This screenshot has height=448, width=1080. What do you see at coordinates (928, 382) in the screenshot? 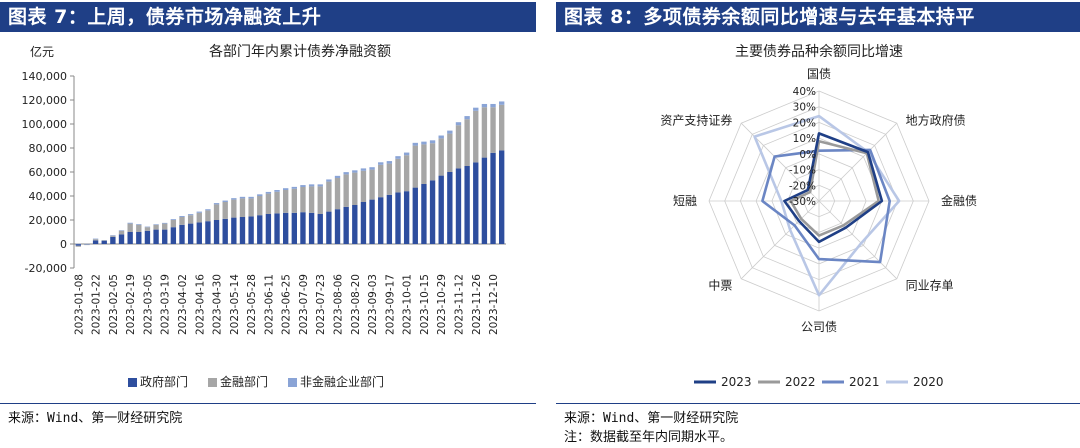
I see `legend-label-2020: 2020` at bounding box center [928, 382].